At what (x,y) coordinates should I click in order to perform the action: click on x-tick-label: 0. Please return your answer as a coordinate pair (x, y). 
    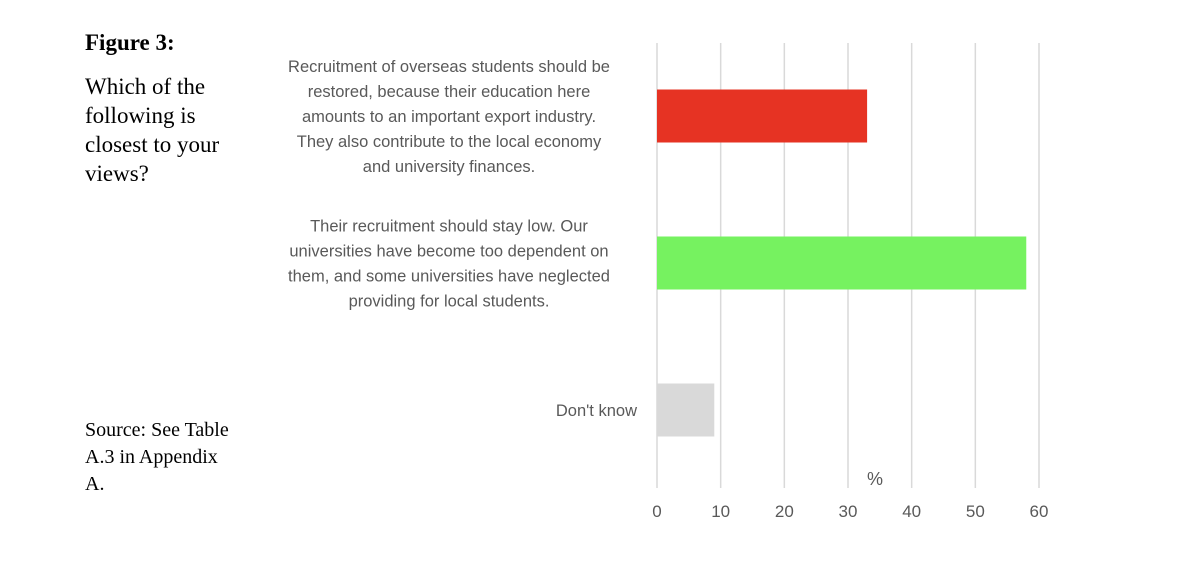
    Looking at the image, I should click on (656, 511).